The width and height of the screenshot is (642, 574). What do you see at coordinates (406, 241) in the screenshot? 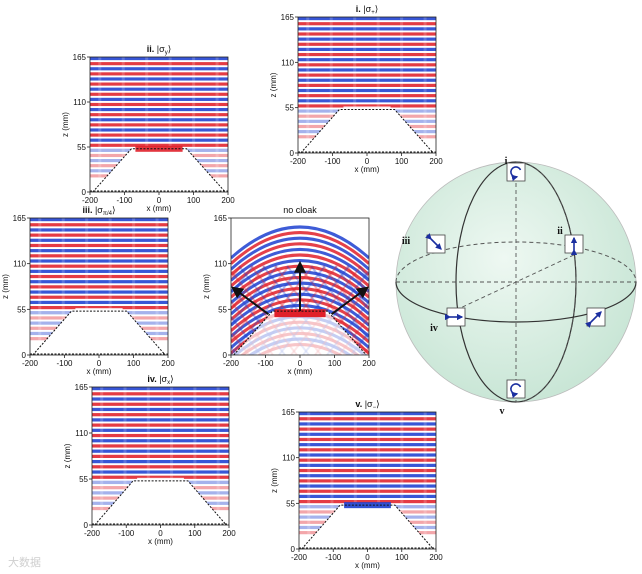
I see `state-label: iii` at bounding box center [406, 241].